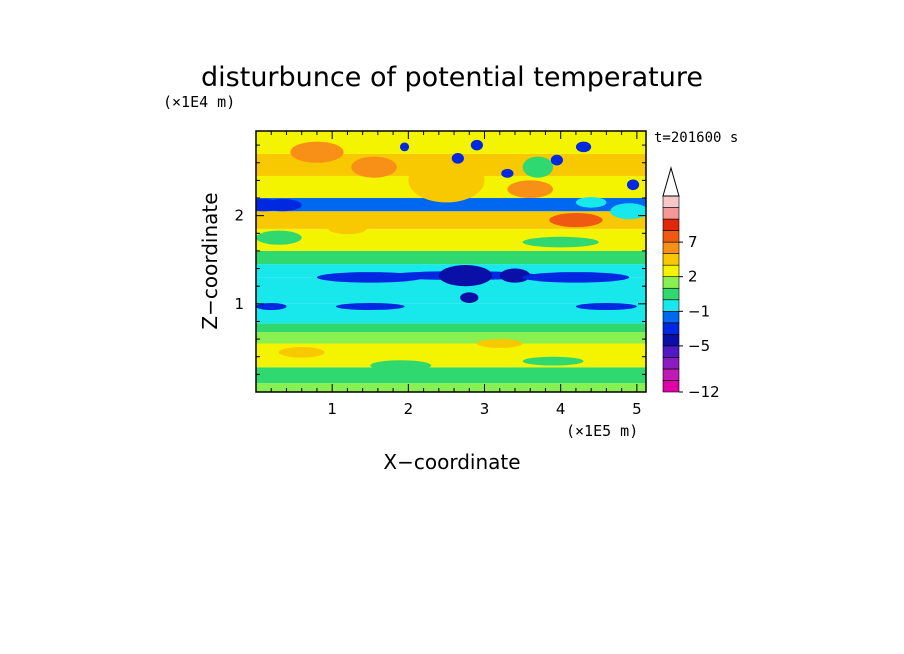 This screenshot has width=904, height=654. What do you see at coordinates (704, 392) in the screenshot?
I see `colorbar-tick-label: −12` at bounding box center [704, 392].